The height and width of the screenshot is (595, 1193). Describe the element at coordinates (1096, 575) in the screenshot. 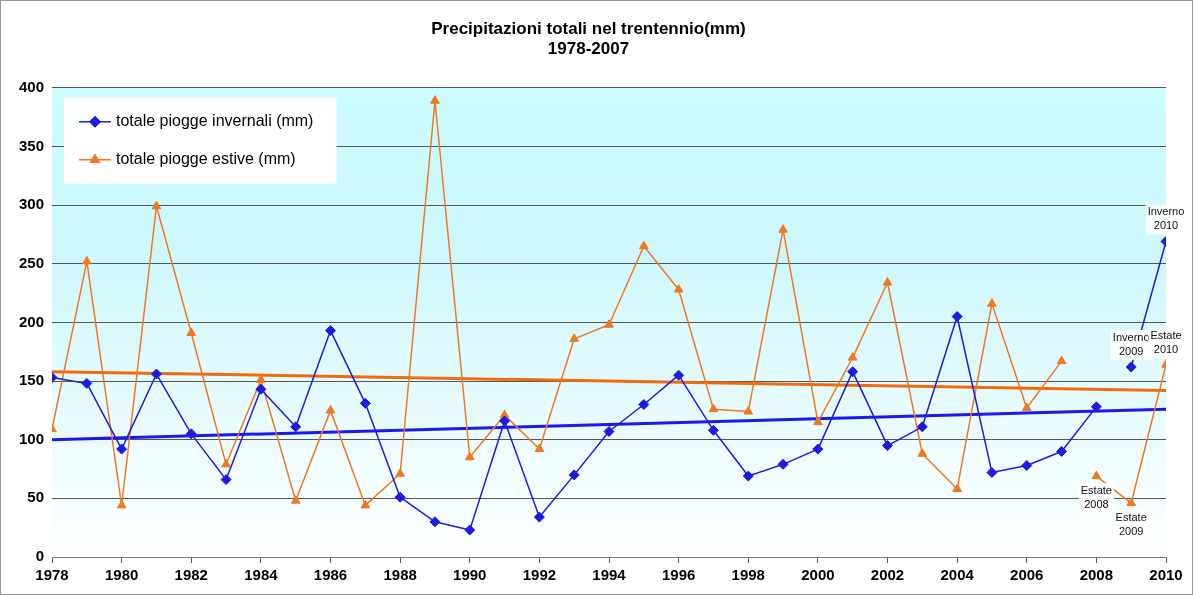

I see `x-tick-label: 2008` at that location.